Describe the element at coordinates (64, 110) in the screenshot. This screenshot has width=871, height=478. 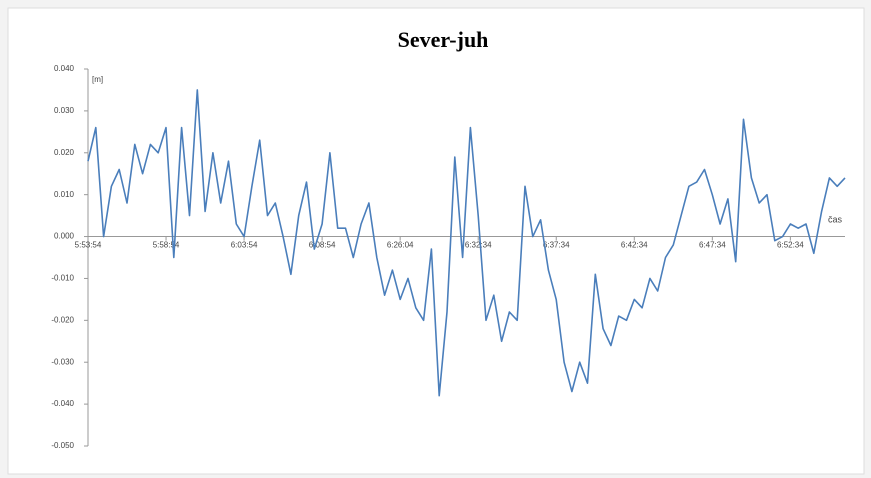
I see `y-tick-label: 0.030` at that location.